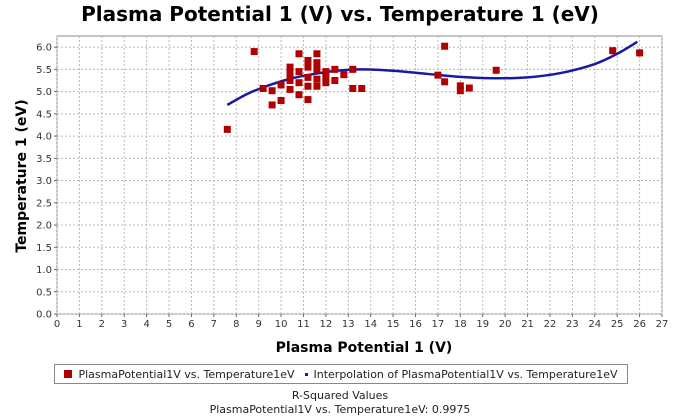 Image resolution: width=680 pixels, height=420 pixels. Describe the element at coordinates (44, 292) in the screenshot. I see `y-tick-label: 0.5` at that location.